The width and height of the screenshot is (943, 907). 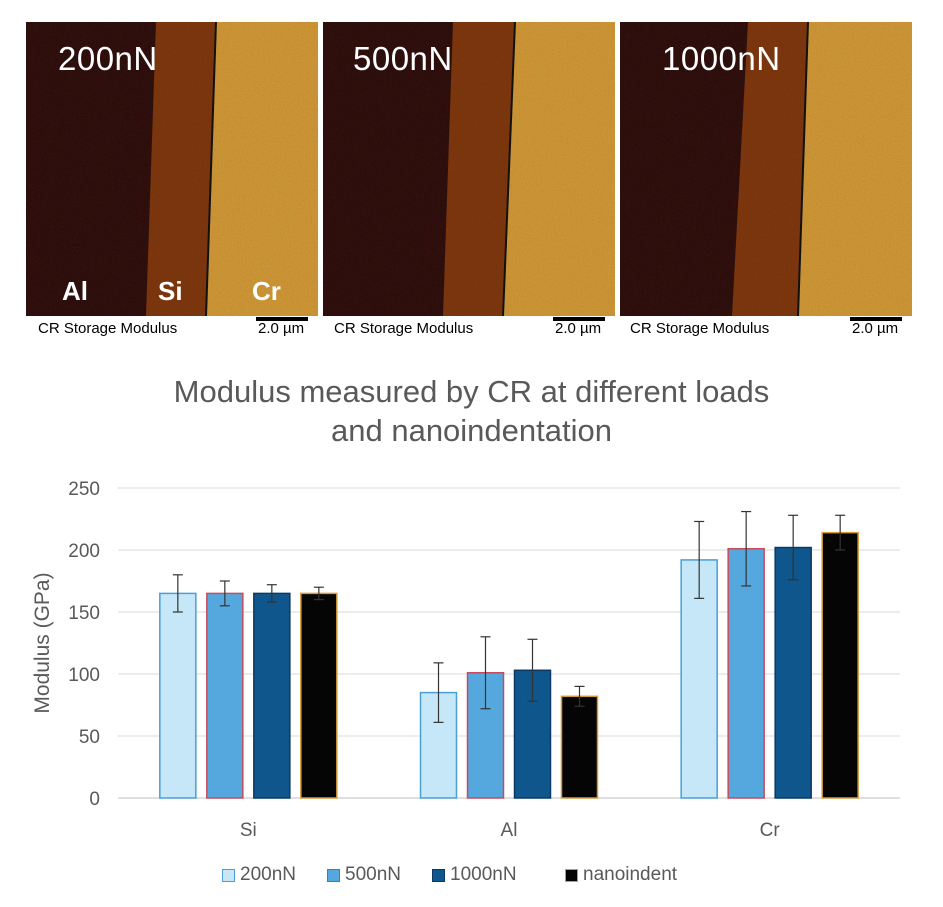 What do you see at coordinates (268, 874) in the screenshot?
I see `legend-label: 200nN` at bounding box center [268, 874].